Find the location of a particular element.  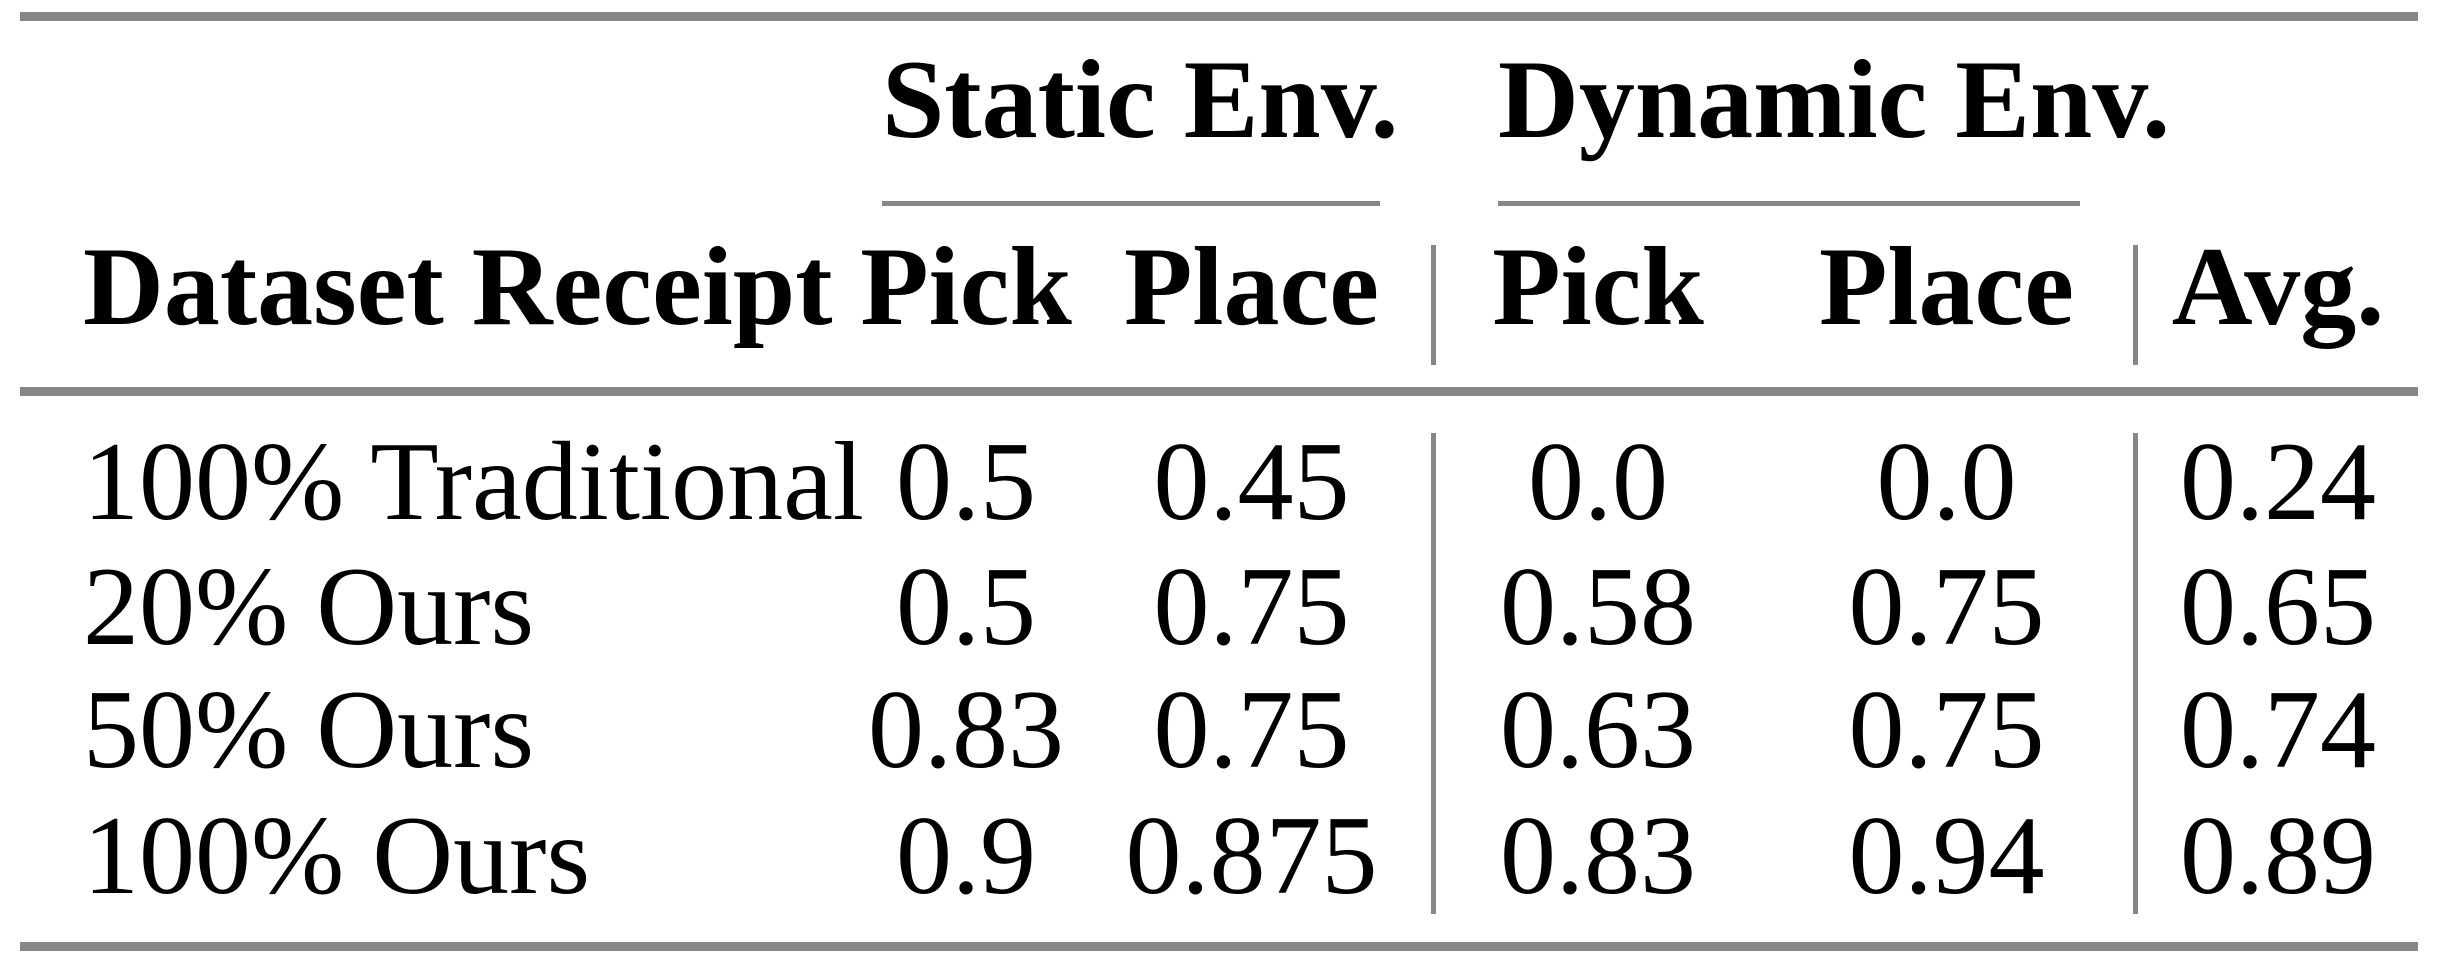

table-cell: 0.45 is located at coordinates (1251, 482).